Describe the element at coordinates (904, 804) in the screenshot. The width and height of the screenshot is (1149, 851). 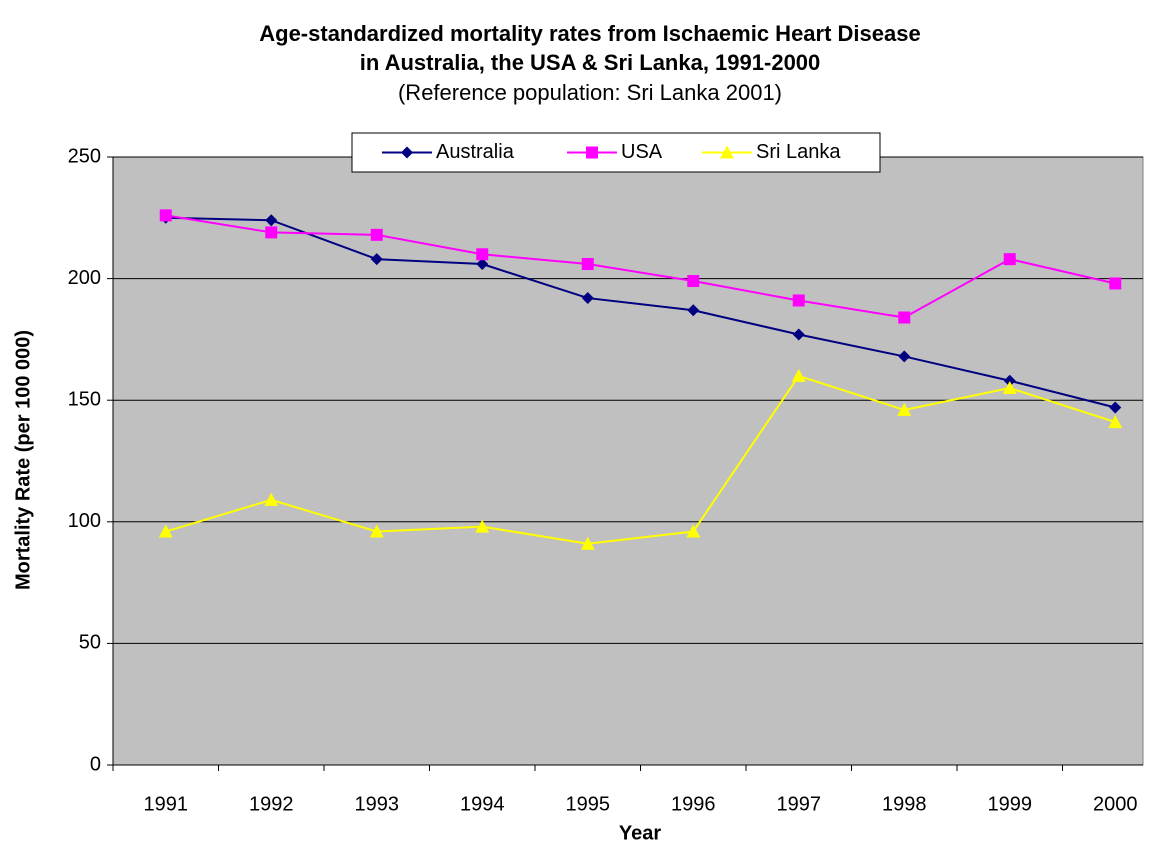
I see `x-tick-label: 1998` at that location.